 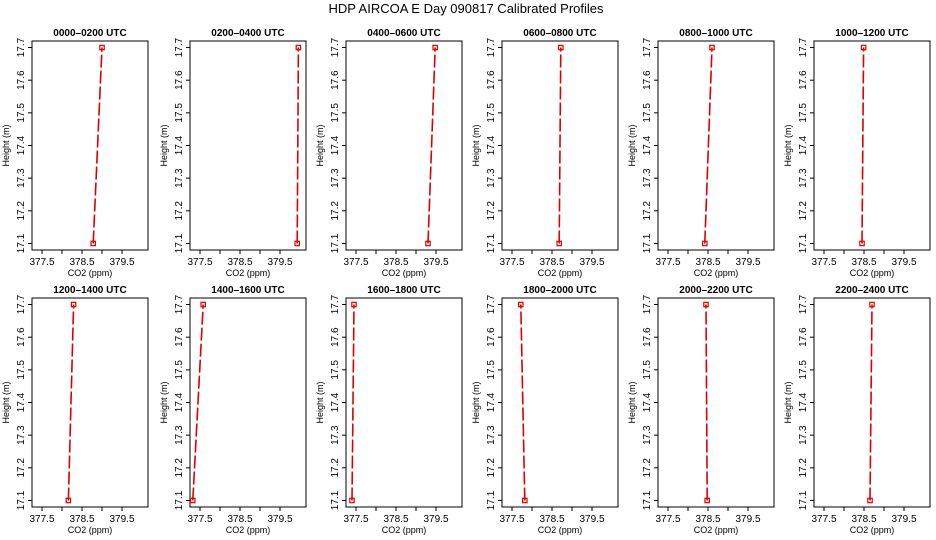 What do you see at coordinates (247, 33) in the screenshot?
I see `panel-title: 0200–0400 UTC` at bounding box center [247, 33].